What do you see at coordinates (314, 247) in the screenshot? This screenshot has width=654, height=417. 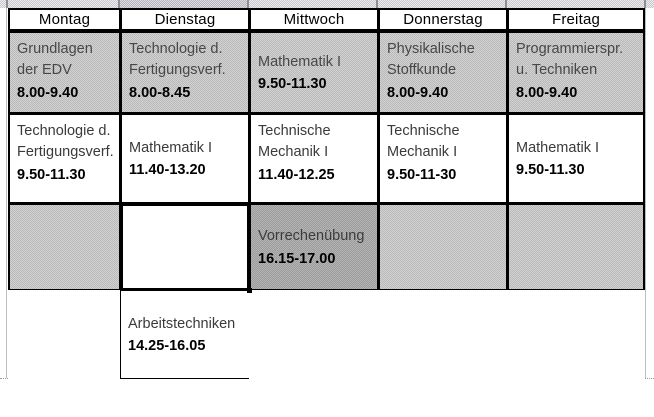 I see `timetable-cell-mittwoch-row3: Vorrechenübung 16.15-17.00` at bounding box center [314, 247].